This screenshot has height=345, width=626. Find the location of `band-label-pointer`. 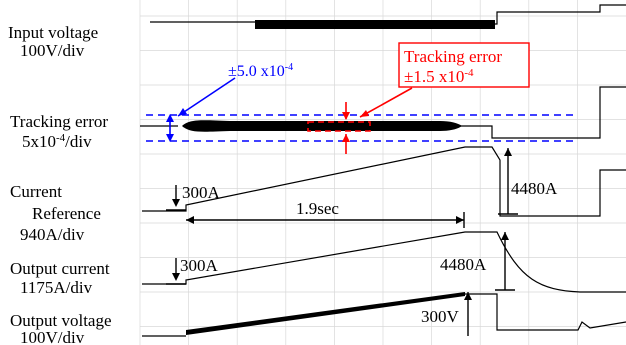

band-label-pointer is located at coordinates (206, 97).